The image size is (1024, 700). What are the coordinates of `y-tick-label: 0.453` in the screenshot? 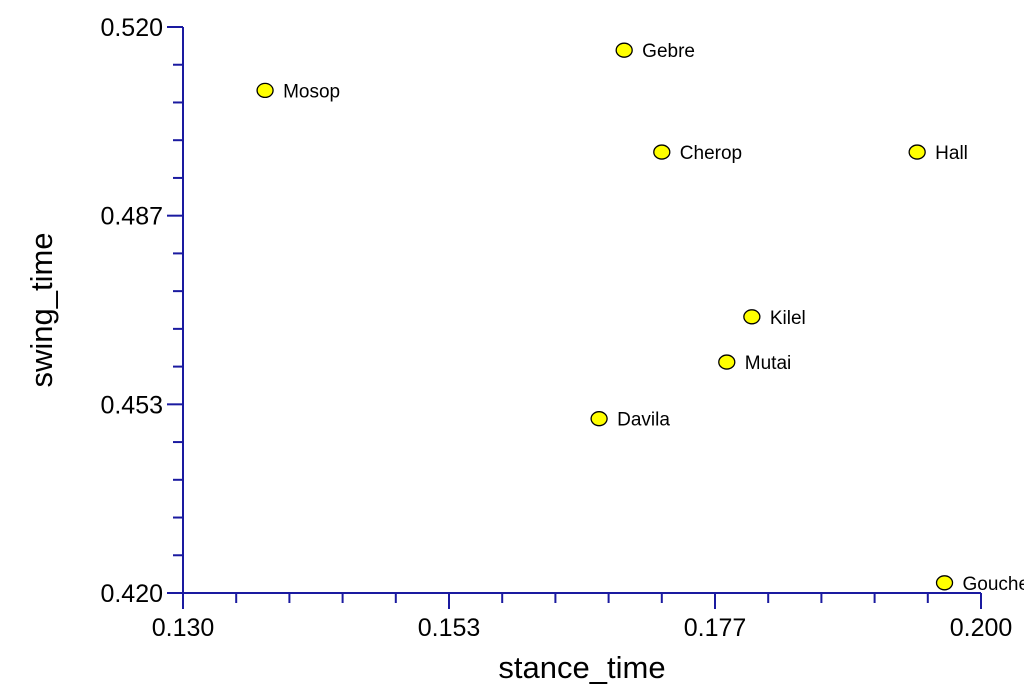 It's located at (131, 405).